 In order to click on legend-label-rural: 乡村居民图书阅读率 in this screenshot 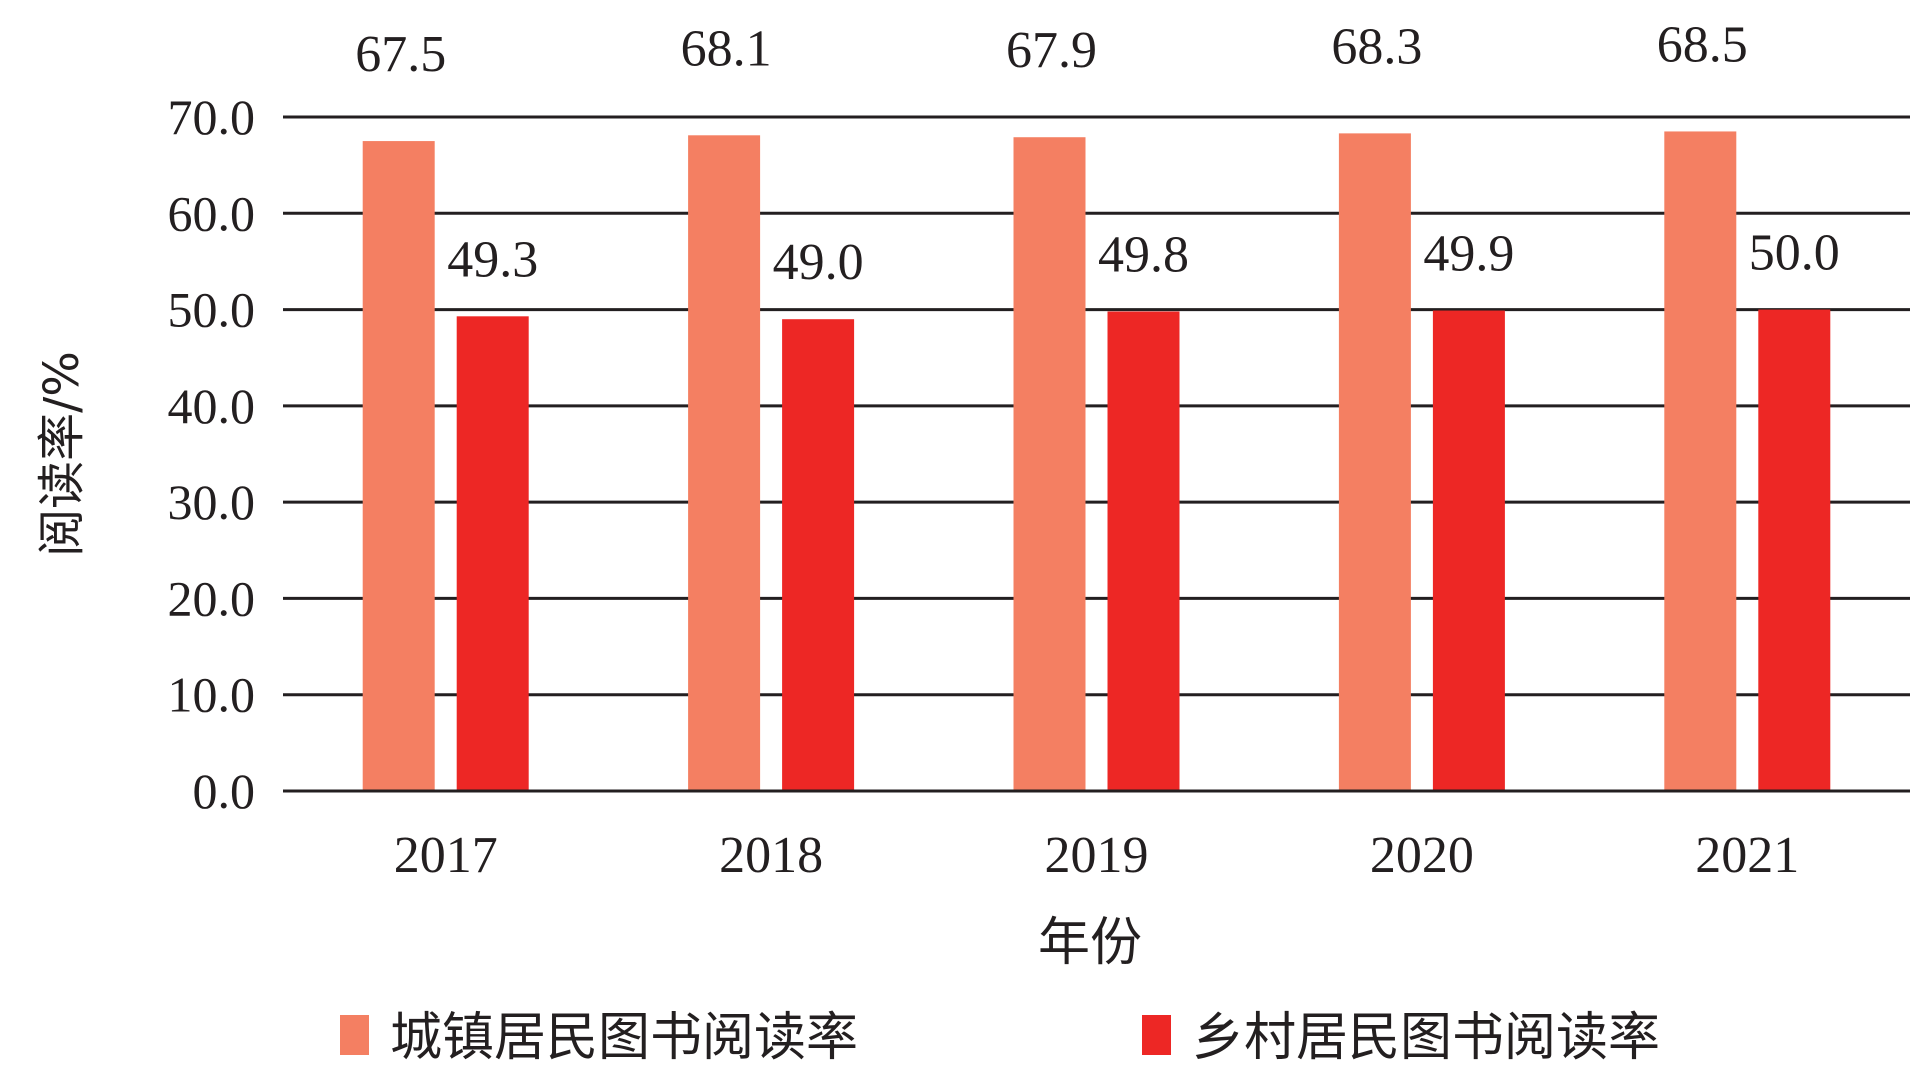, I will do `click(1426, 1038)`.